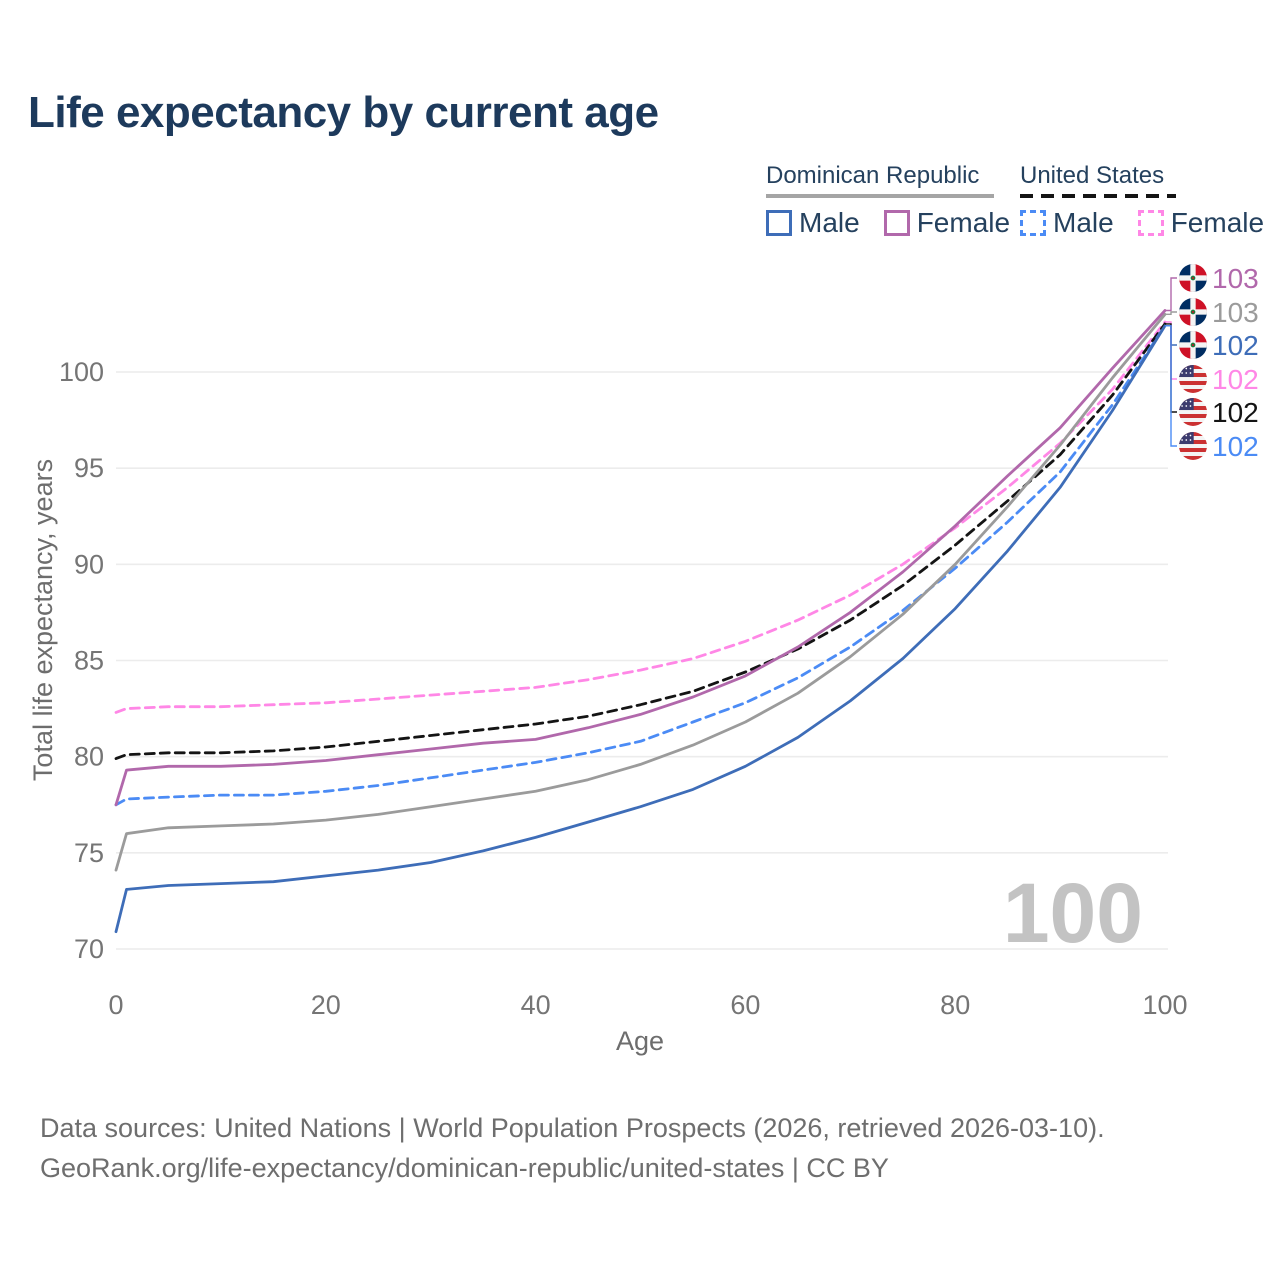 The width and height of the screenshot is (1280, 1280). I want to click on legend-line-united-states-total, so click(1098, 196).